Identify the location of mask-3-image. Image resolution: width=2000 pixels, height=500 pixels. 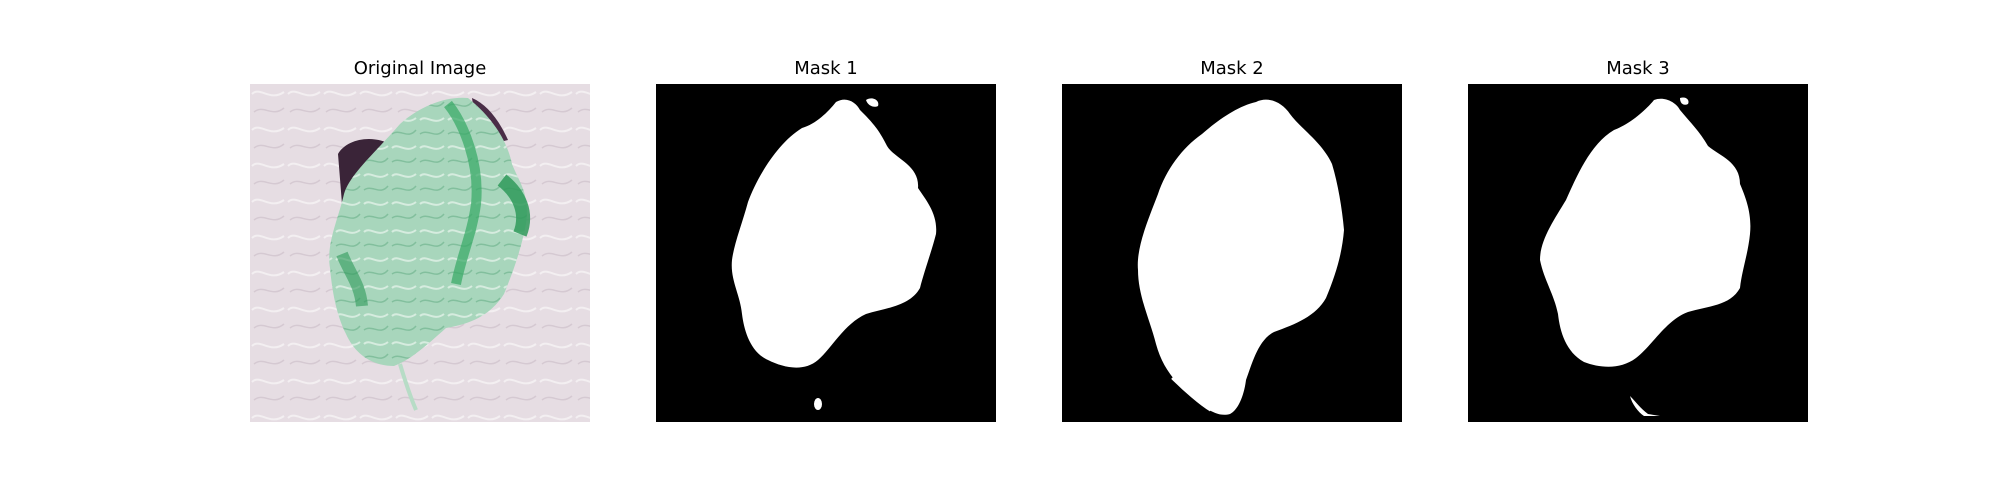
(1638, 253).